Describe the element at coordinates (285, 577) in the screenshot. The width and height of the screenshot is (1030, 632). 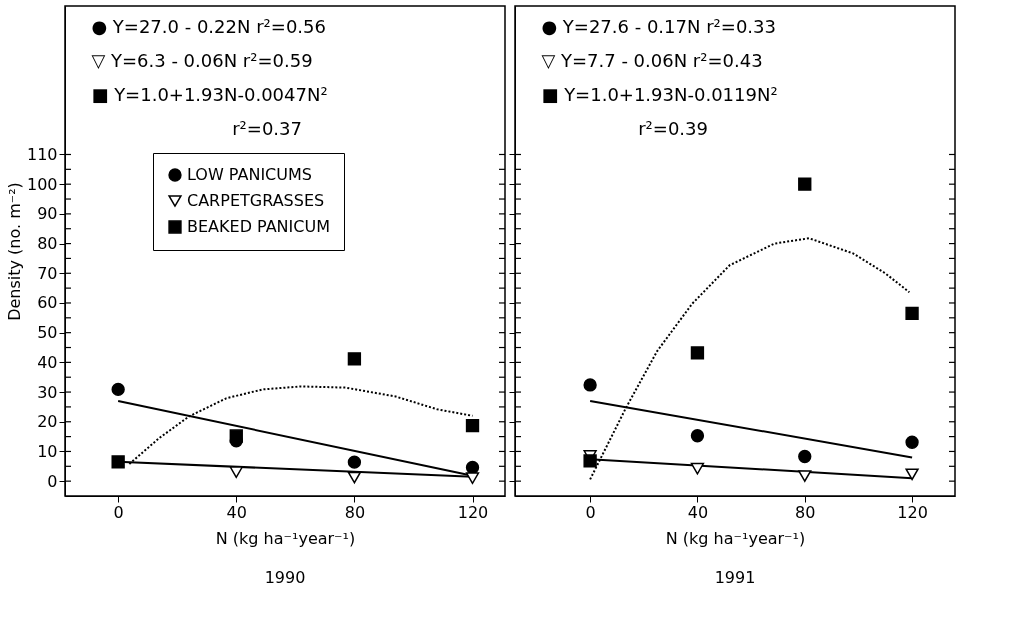
I see `text: 1990` at that location.